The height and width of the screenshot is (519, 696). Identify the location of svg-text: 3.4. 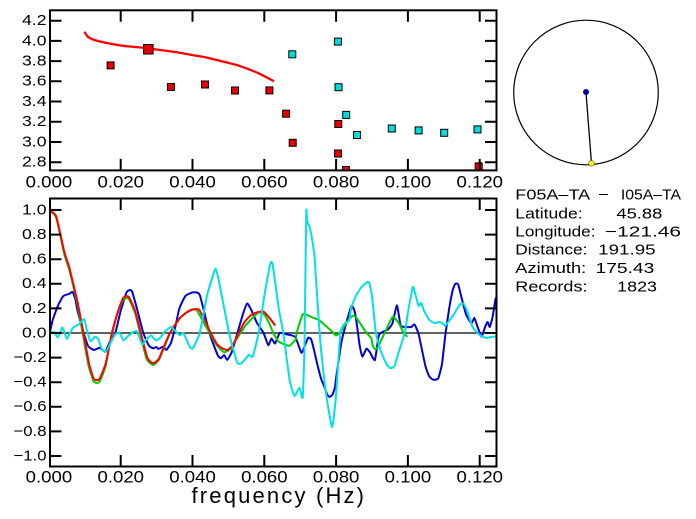
(34, 101).